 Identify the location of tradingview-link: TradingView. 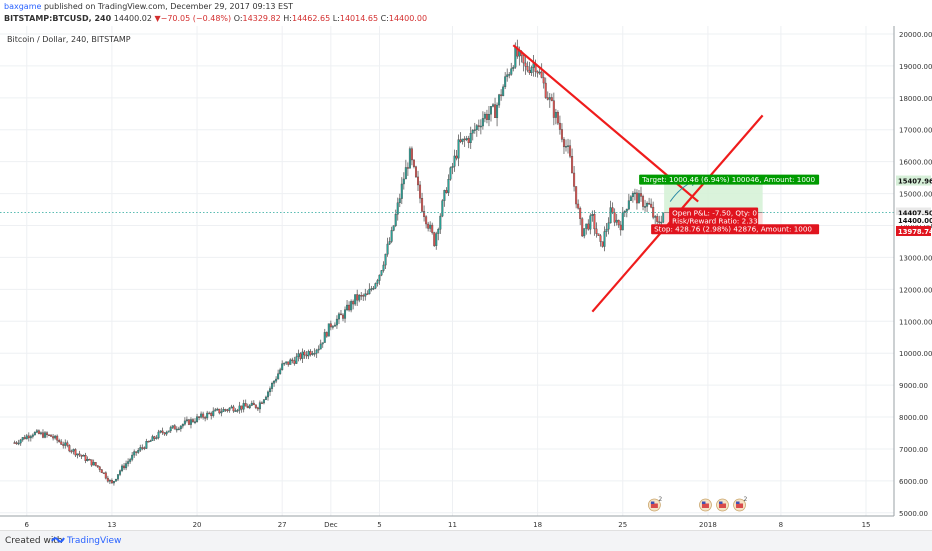
(94, 541).